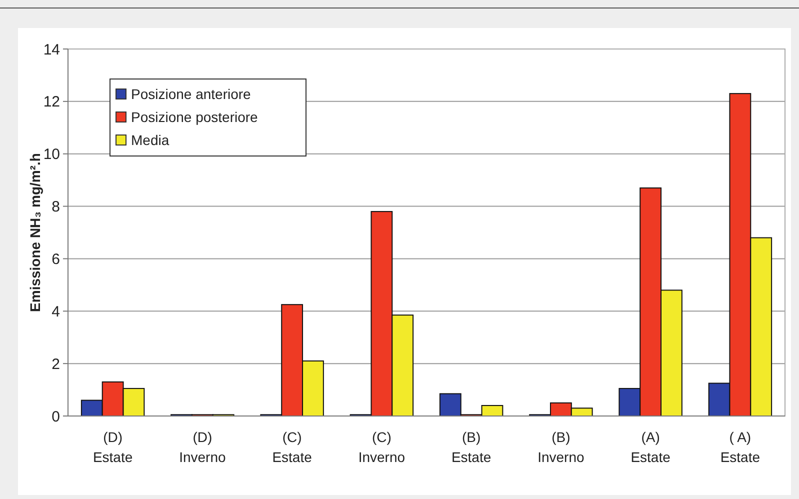 Image resolution: width=799 pixels, height=499 pixels. Describe the element at coordinates (56, 207) in the screenshot. I see `y-tick-label: 8` at that location.